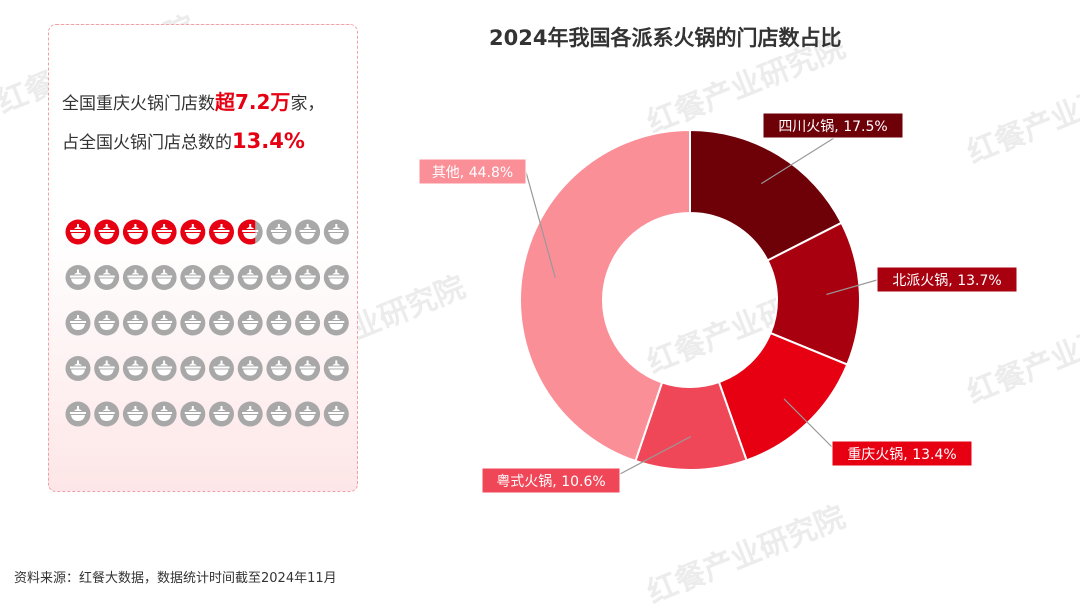  I want to click on share-highlight: 13.4%, so click(268, 141).